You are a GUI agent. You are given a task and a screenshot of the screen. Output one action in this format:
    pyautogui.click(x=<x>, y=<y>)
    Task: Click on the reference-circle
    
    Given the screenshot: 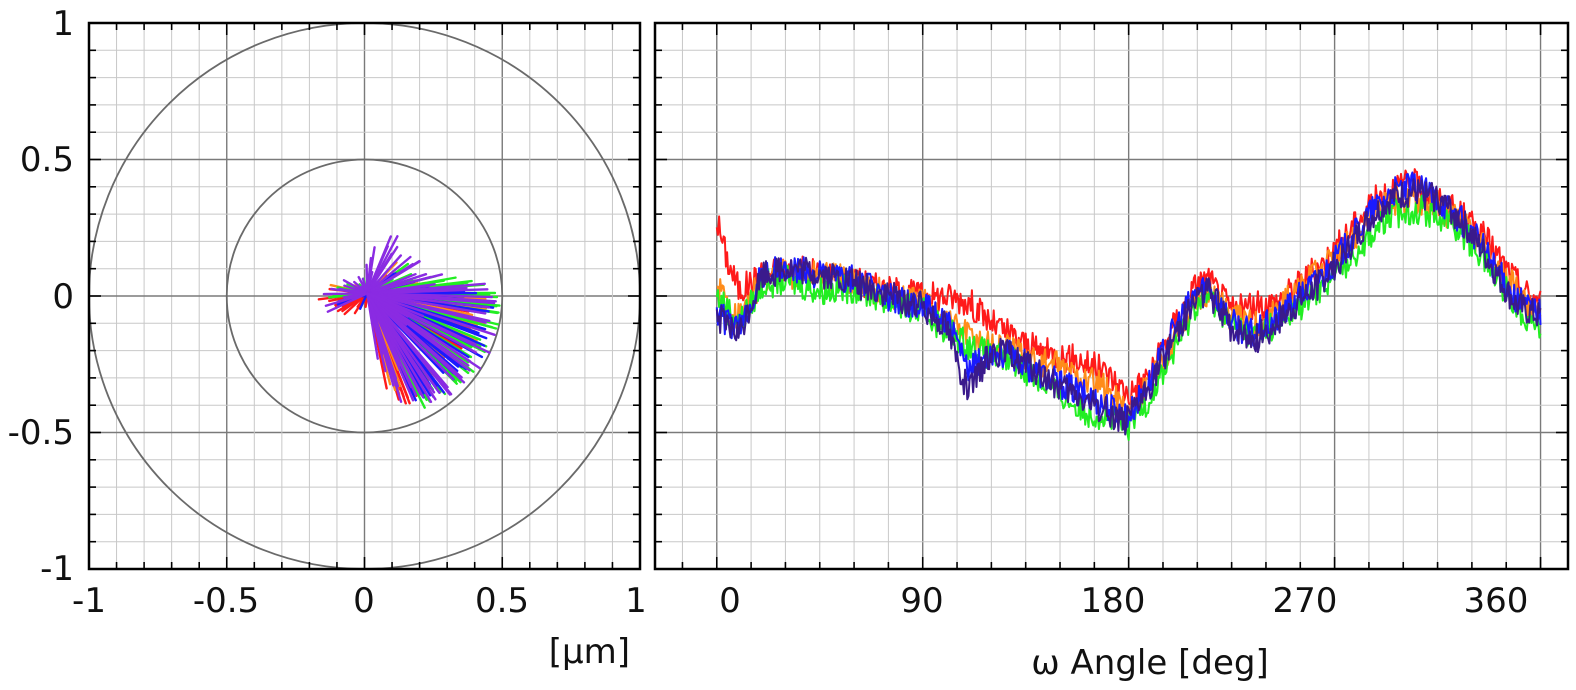 What is the action you would take?
    pyautogui.click(x=364, y=296)
    